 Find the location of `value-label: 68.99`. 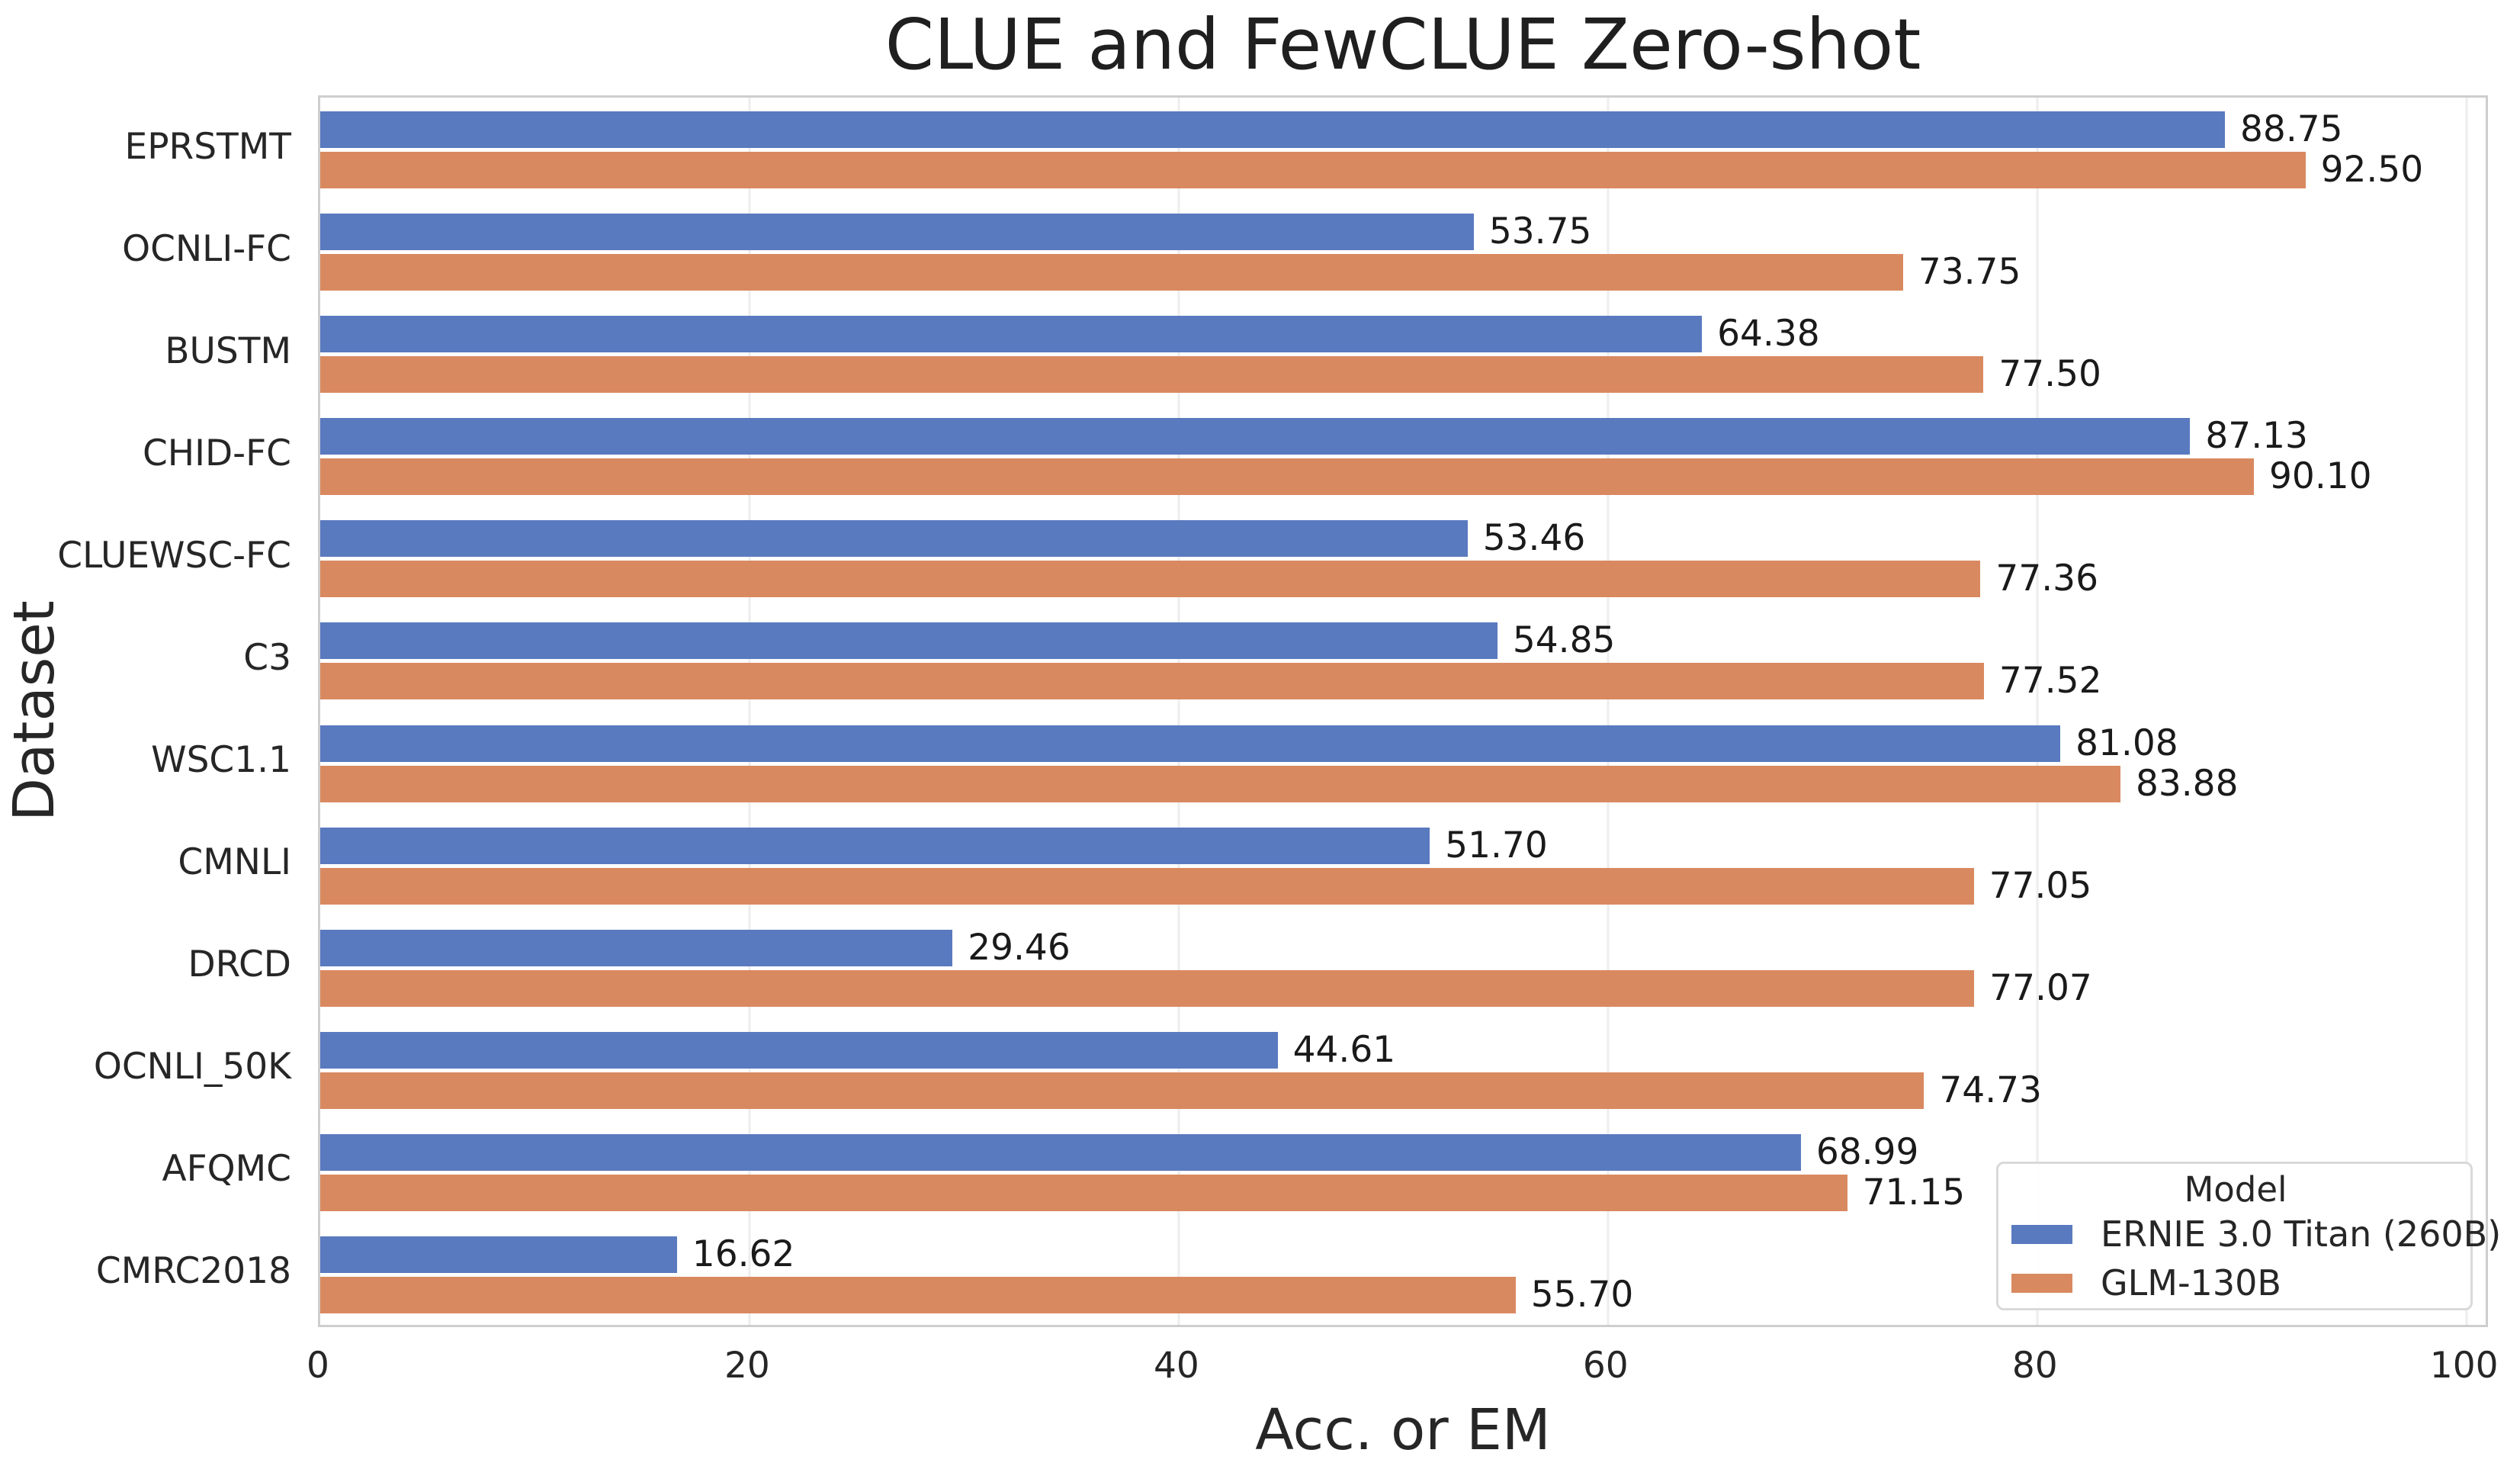

value-label: 68.99 is located at coordinates (1867, 1151).